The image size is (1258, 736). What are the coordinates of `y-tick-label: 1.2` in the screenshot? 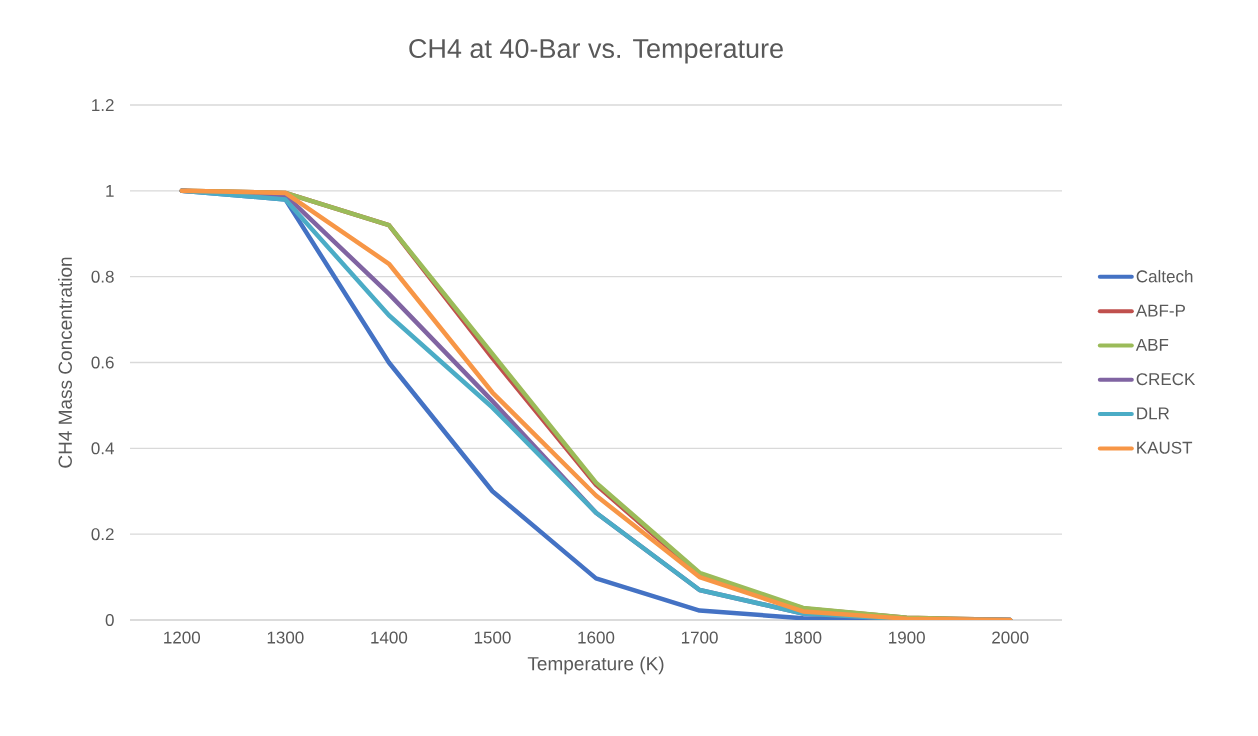 It's located at (103, 105).